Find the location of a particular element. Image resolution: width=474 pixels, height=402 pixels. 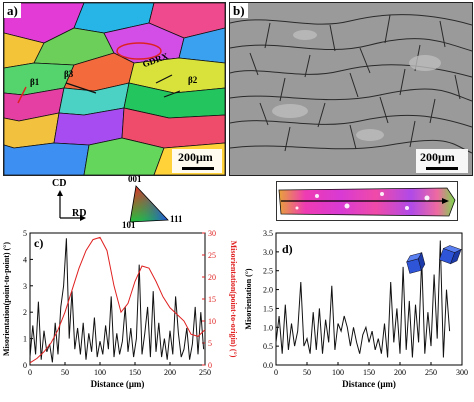

chart-d-ytick-label: 0.0 is located at coordinates (268, 365).